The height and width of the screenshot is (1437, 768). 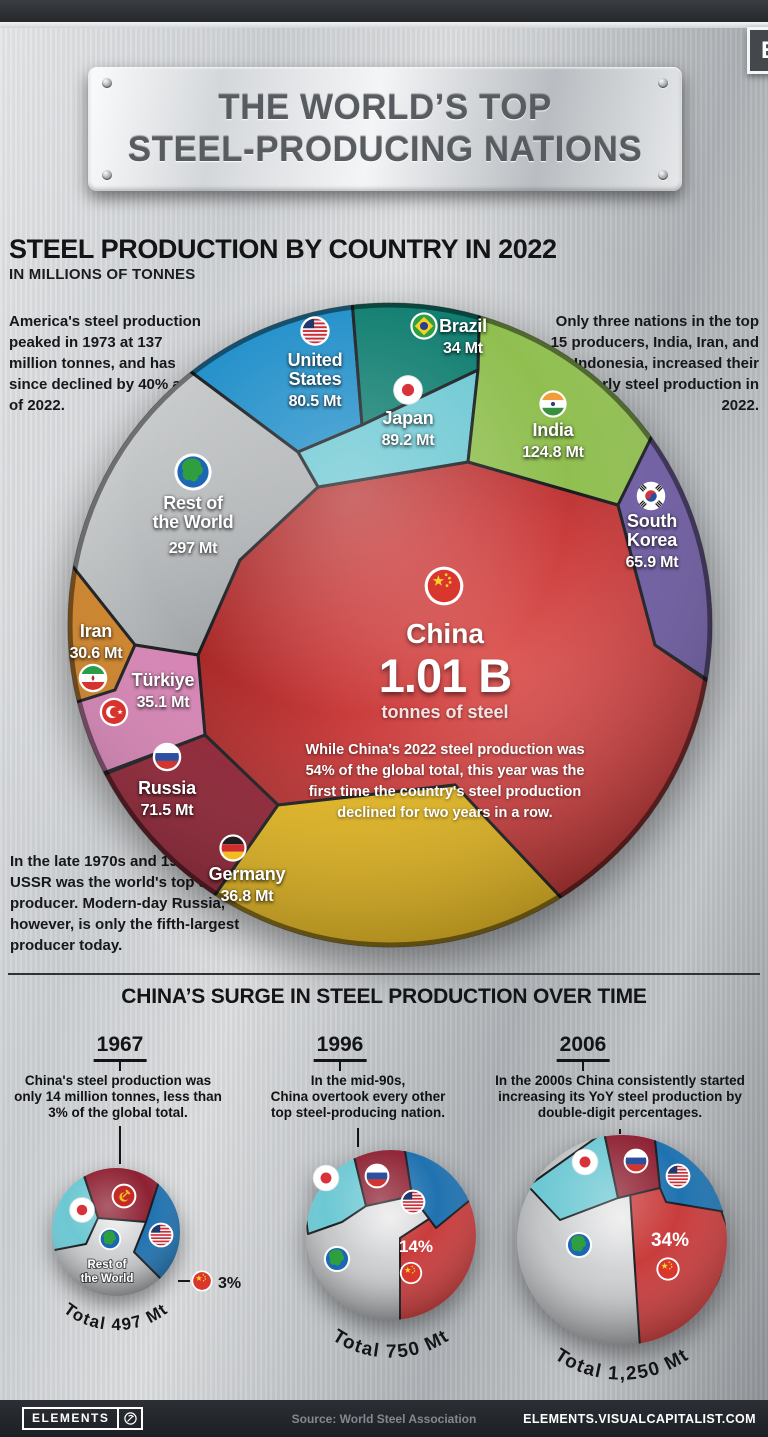 I want to click on country-name: Iran, so click(x=96, y=631).